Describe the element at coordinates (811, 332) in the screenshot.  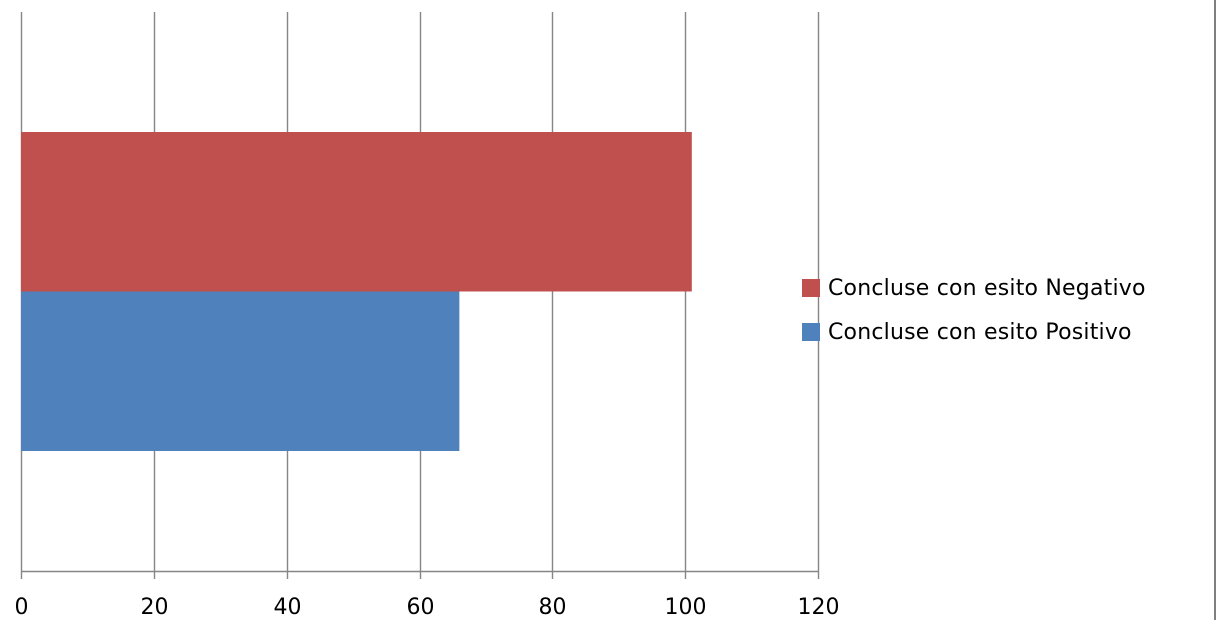
I see `legend-swatch-positivo` at that location.